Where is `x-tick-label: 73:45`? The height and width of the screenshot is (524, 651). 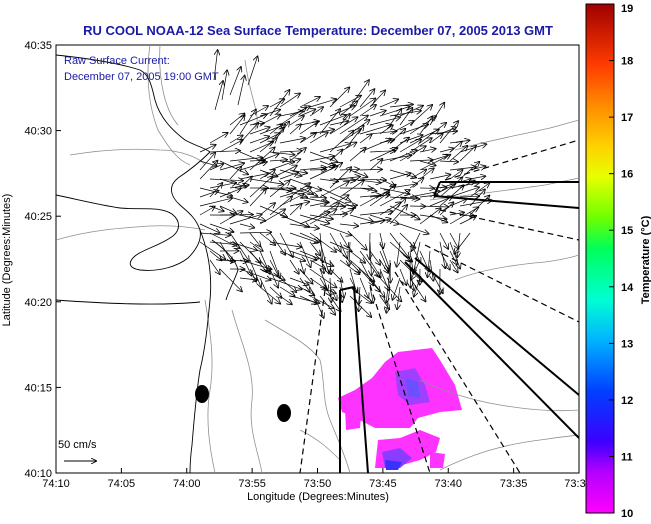
x-tick-label: 73:45 is located at coordinates (383, 484).